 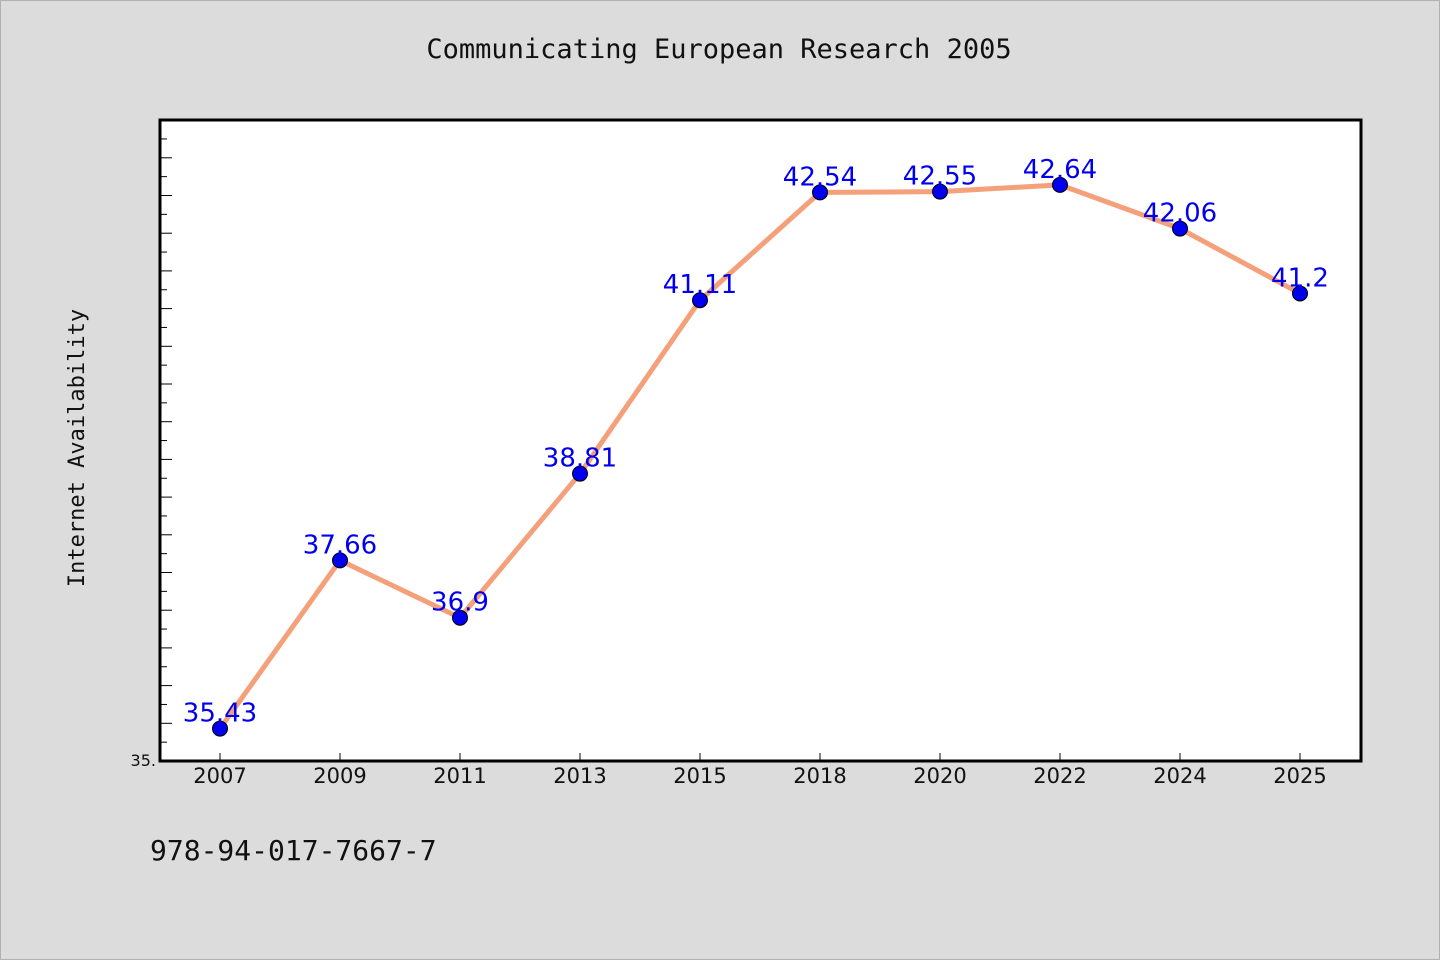 I want to click on data-label: 38.81, so click(x=580, y=459).